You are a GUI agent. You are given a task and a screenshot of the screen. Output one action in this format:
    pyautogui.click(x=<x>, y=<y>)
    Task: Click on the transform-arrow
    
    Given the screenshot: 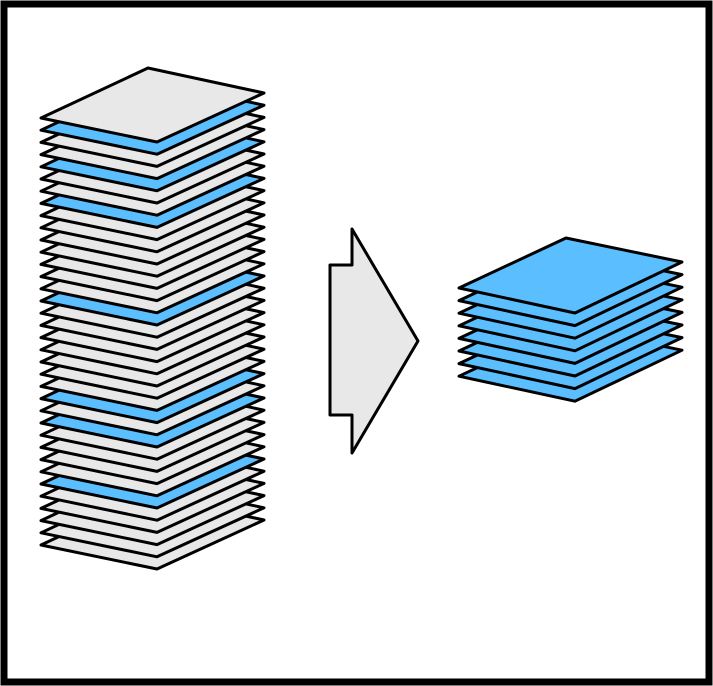 What is the action you would take?
    pyautogui.click(x=374, y=341)
    